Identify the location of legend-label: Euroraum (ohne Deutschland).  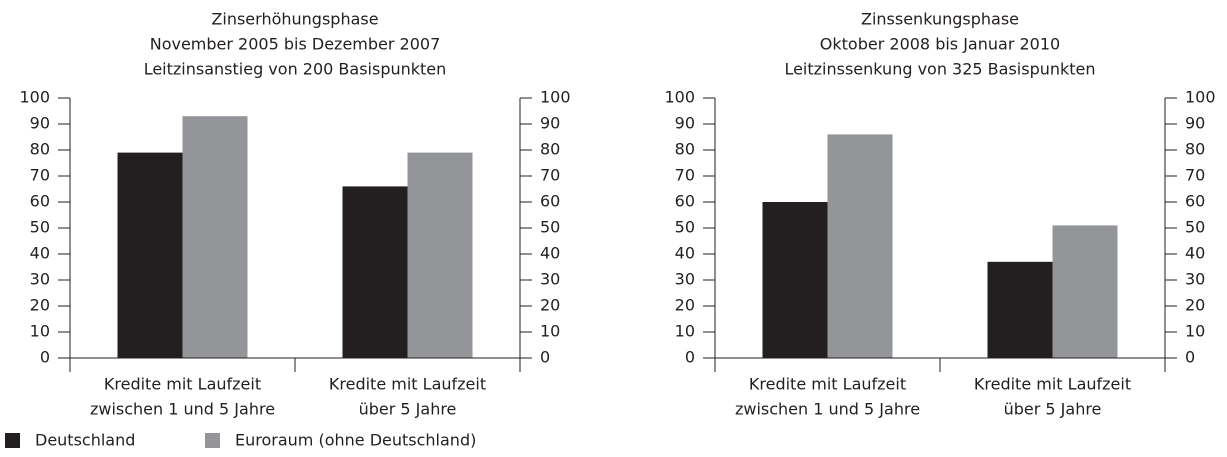
(355, 440).